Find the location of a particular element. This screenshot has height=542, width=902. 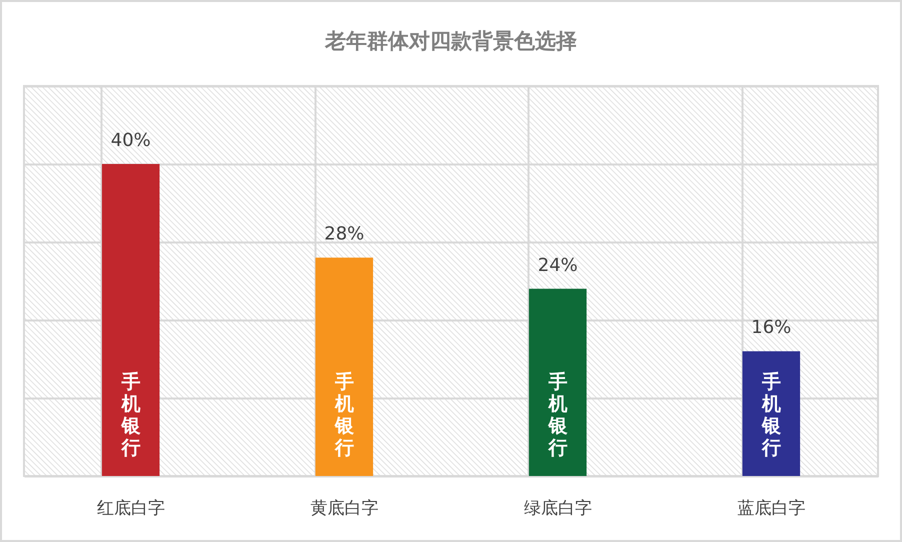

data-label: 24% is located at coordinates (558, 265).